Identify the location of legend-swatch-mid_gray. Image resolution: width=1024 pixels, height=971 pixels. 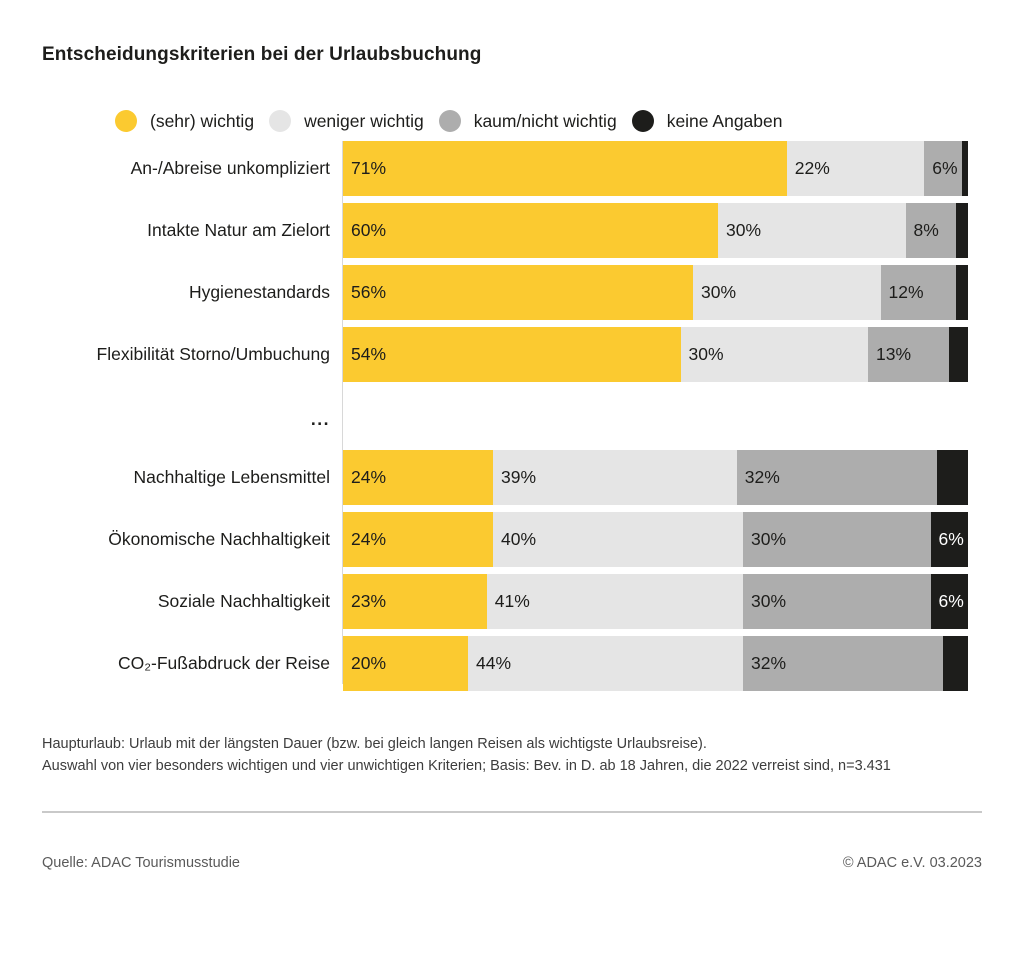
(449, 121).